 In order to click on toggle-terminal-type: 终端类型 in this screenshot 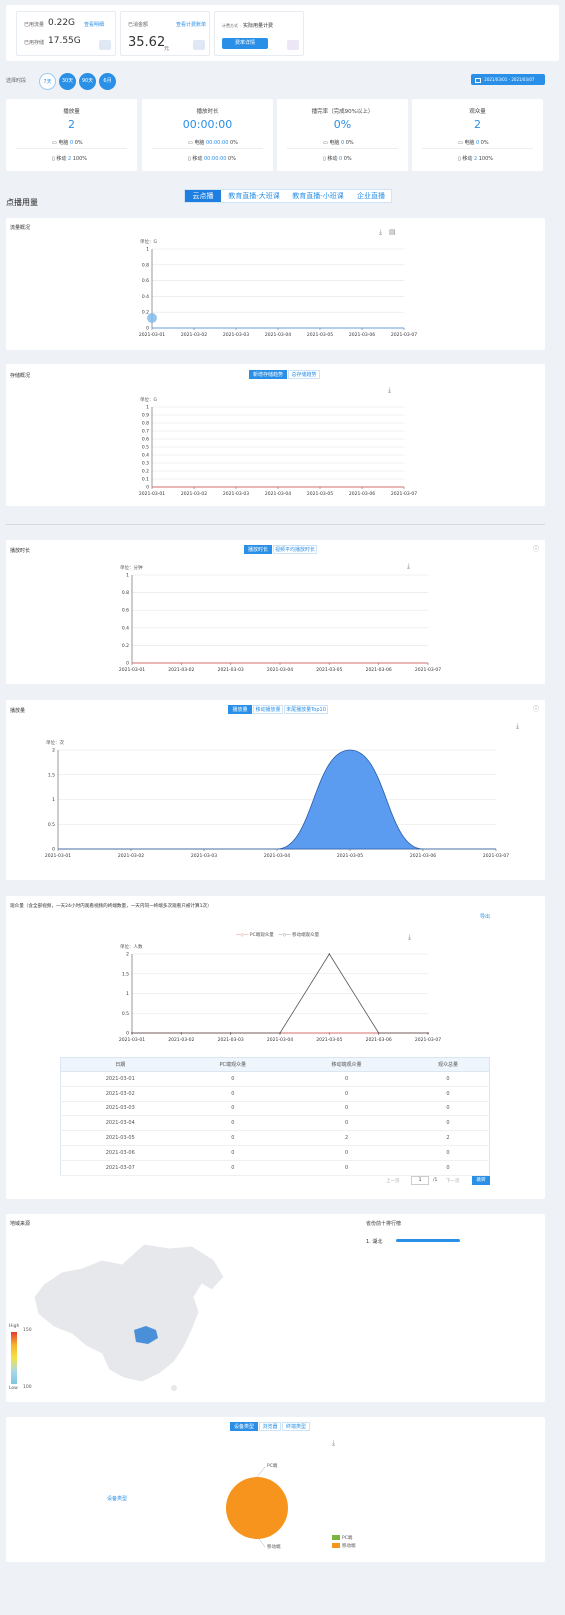, I will do `click(296, 1426)`.